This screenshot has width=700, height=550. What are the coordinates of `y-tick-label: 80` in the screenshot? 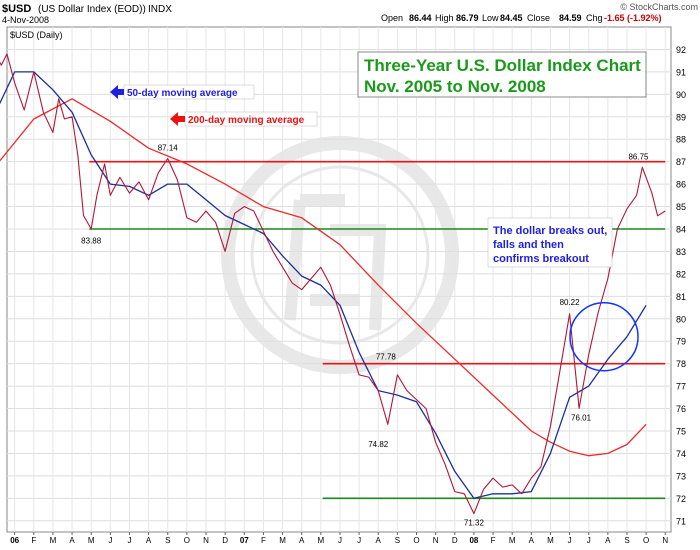 It's located at (681, 319).